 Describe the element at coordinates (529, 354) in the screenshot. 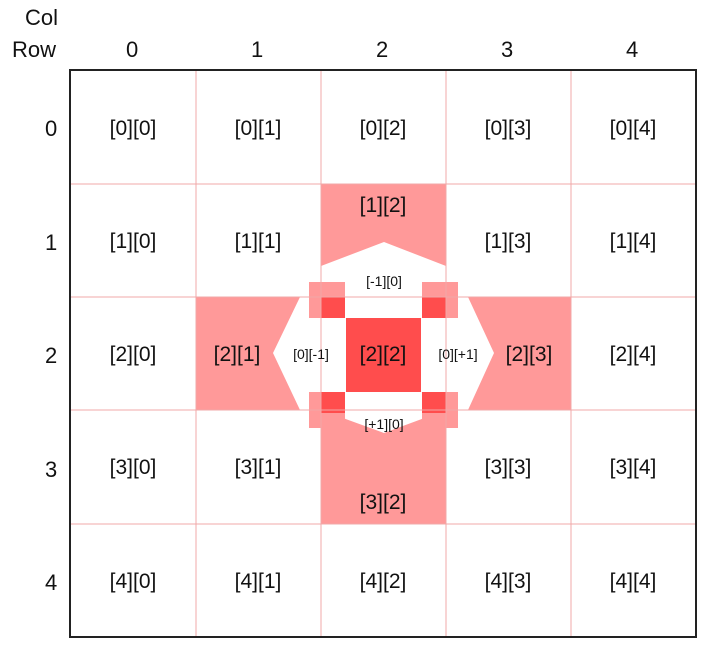

I see `cell-2-3: [2][3]` at that location.